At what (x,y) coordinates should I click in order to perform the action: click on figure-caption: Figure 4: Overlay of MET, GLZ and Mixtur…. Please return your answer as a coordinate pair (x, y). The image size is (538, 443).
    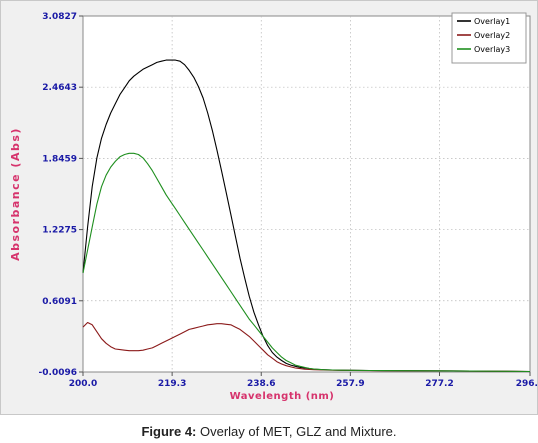
    Looking at the image, I should click on (269, 431).